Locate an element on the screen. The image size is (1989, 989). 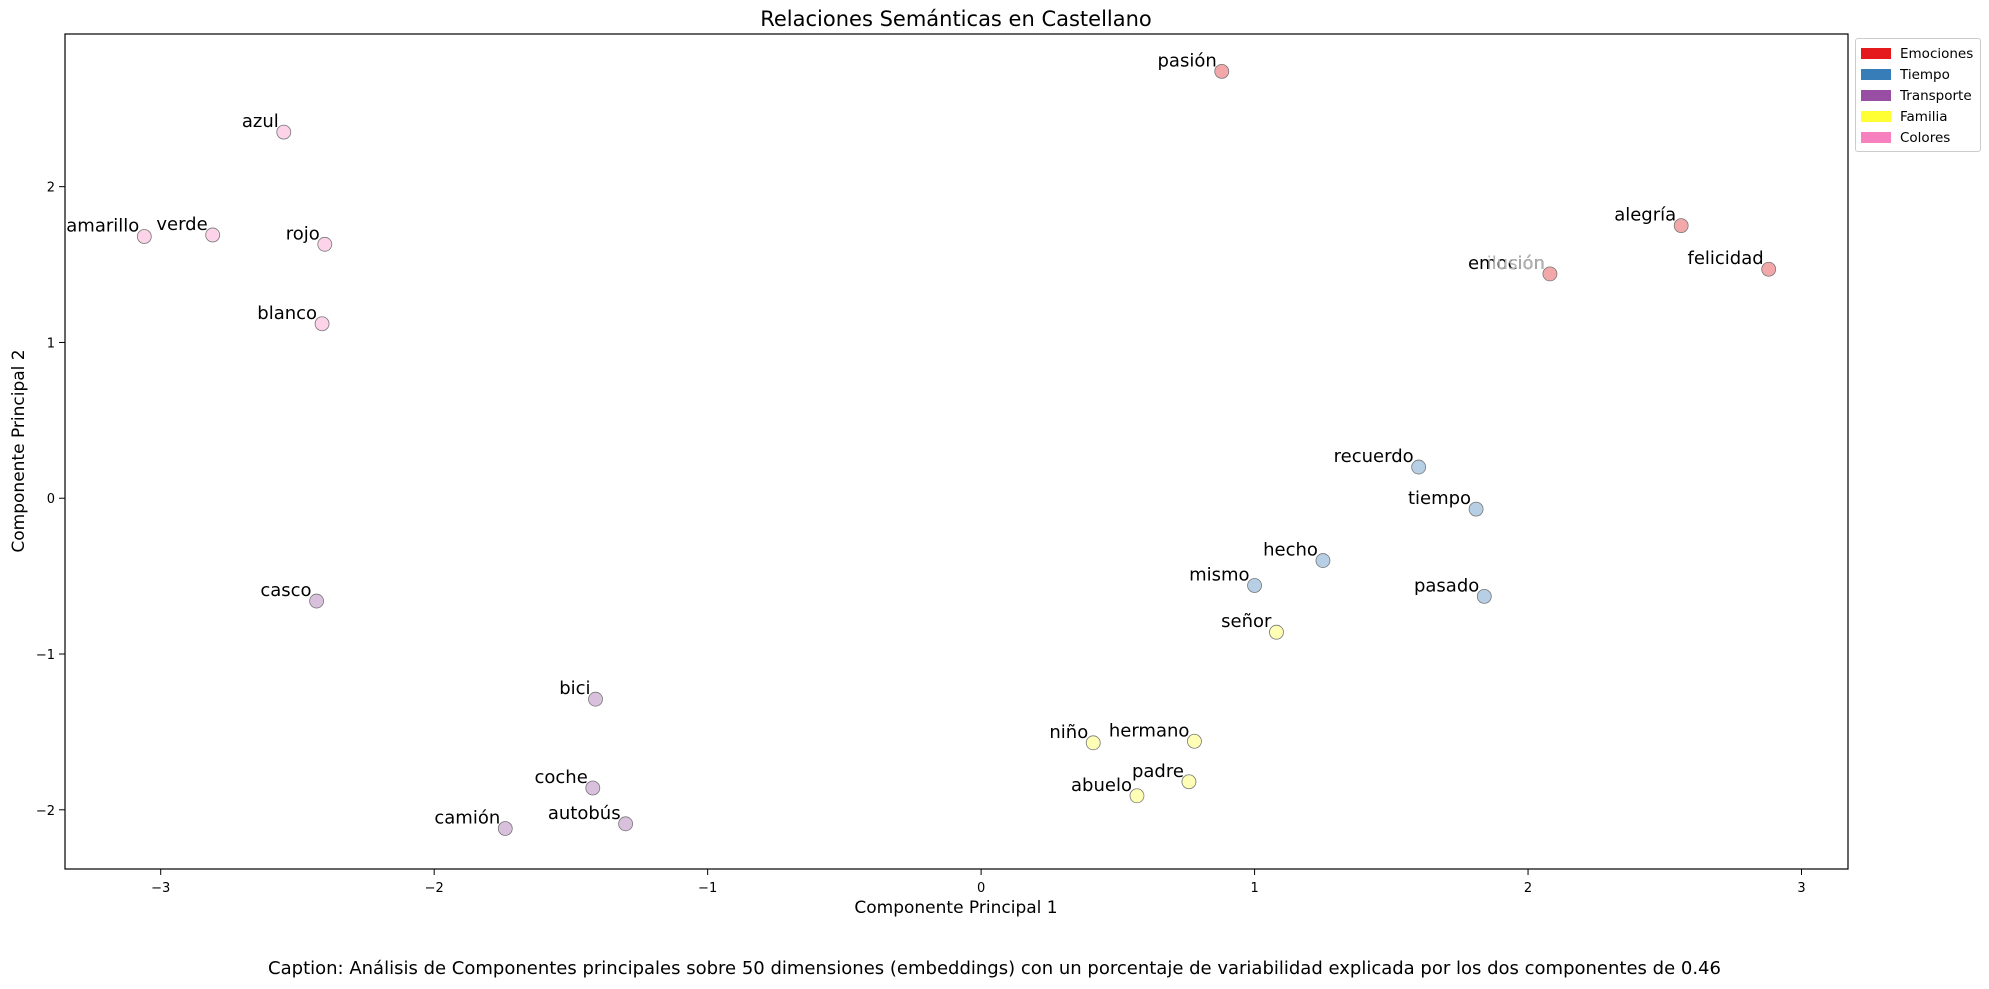
legend-item: Familia is located at coordinates (1918, 116).